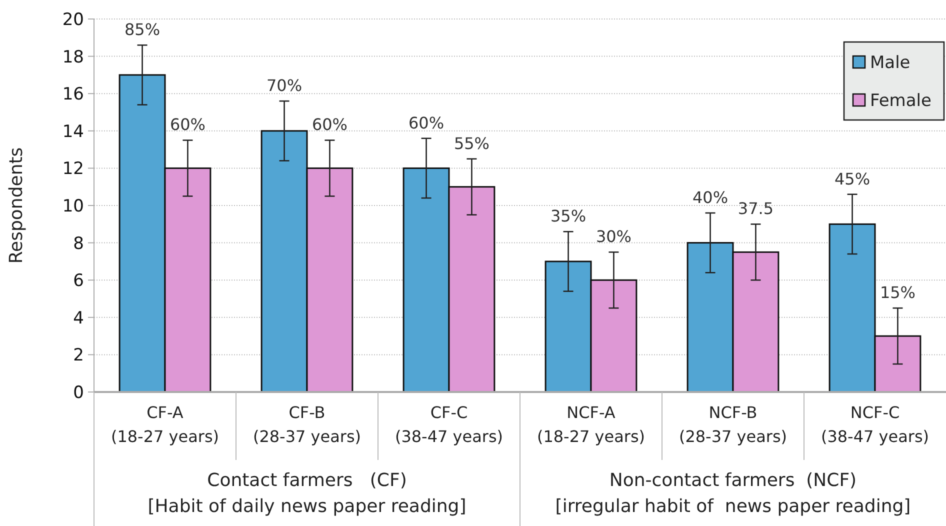 Image resolution: width=946 pixels, height=526 pixels. Describe the element at coordinates (733, 424) in the screenshot. I see `x-tick-label: NCF-B (28-37 years)` at that location.